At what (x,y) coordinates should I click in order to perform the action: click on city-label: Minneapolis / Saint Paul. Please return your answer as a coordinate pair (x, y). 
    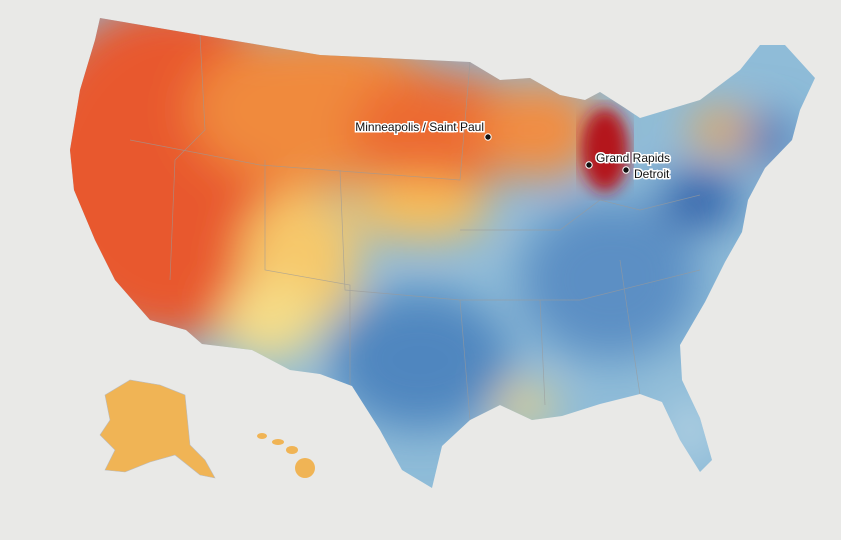
    Looking at the image, I should click on (419, 127).